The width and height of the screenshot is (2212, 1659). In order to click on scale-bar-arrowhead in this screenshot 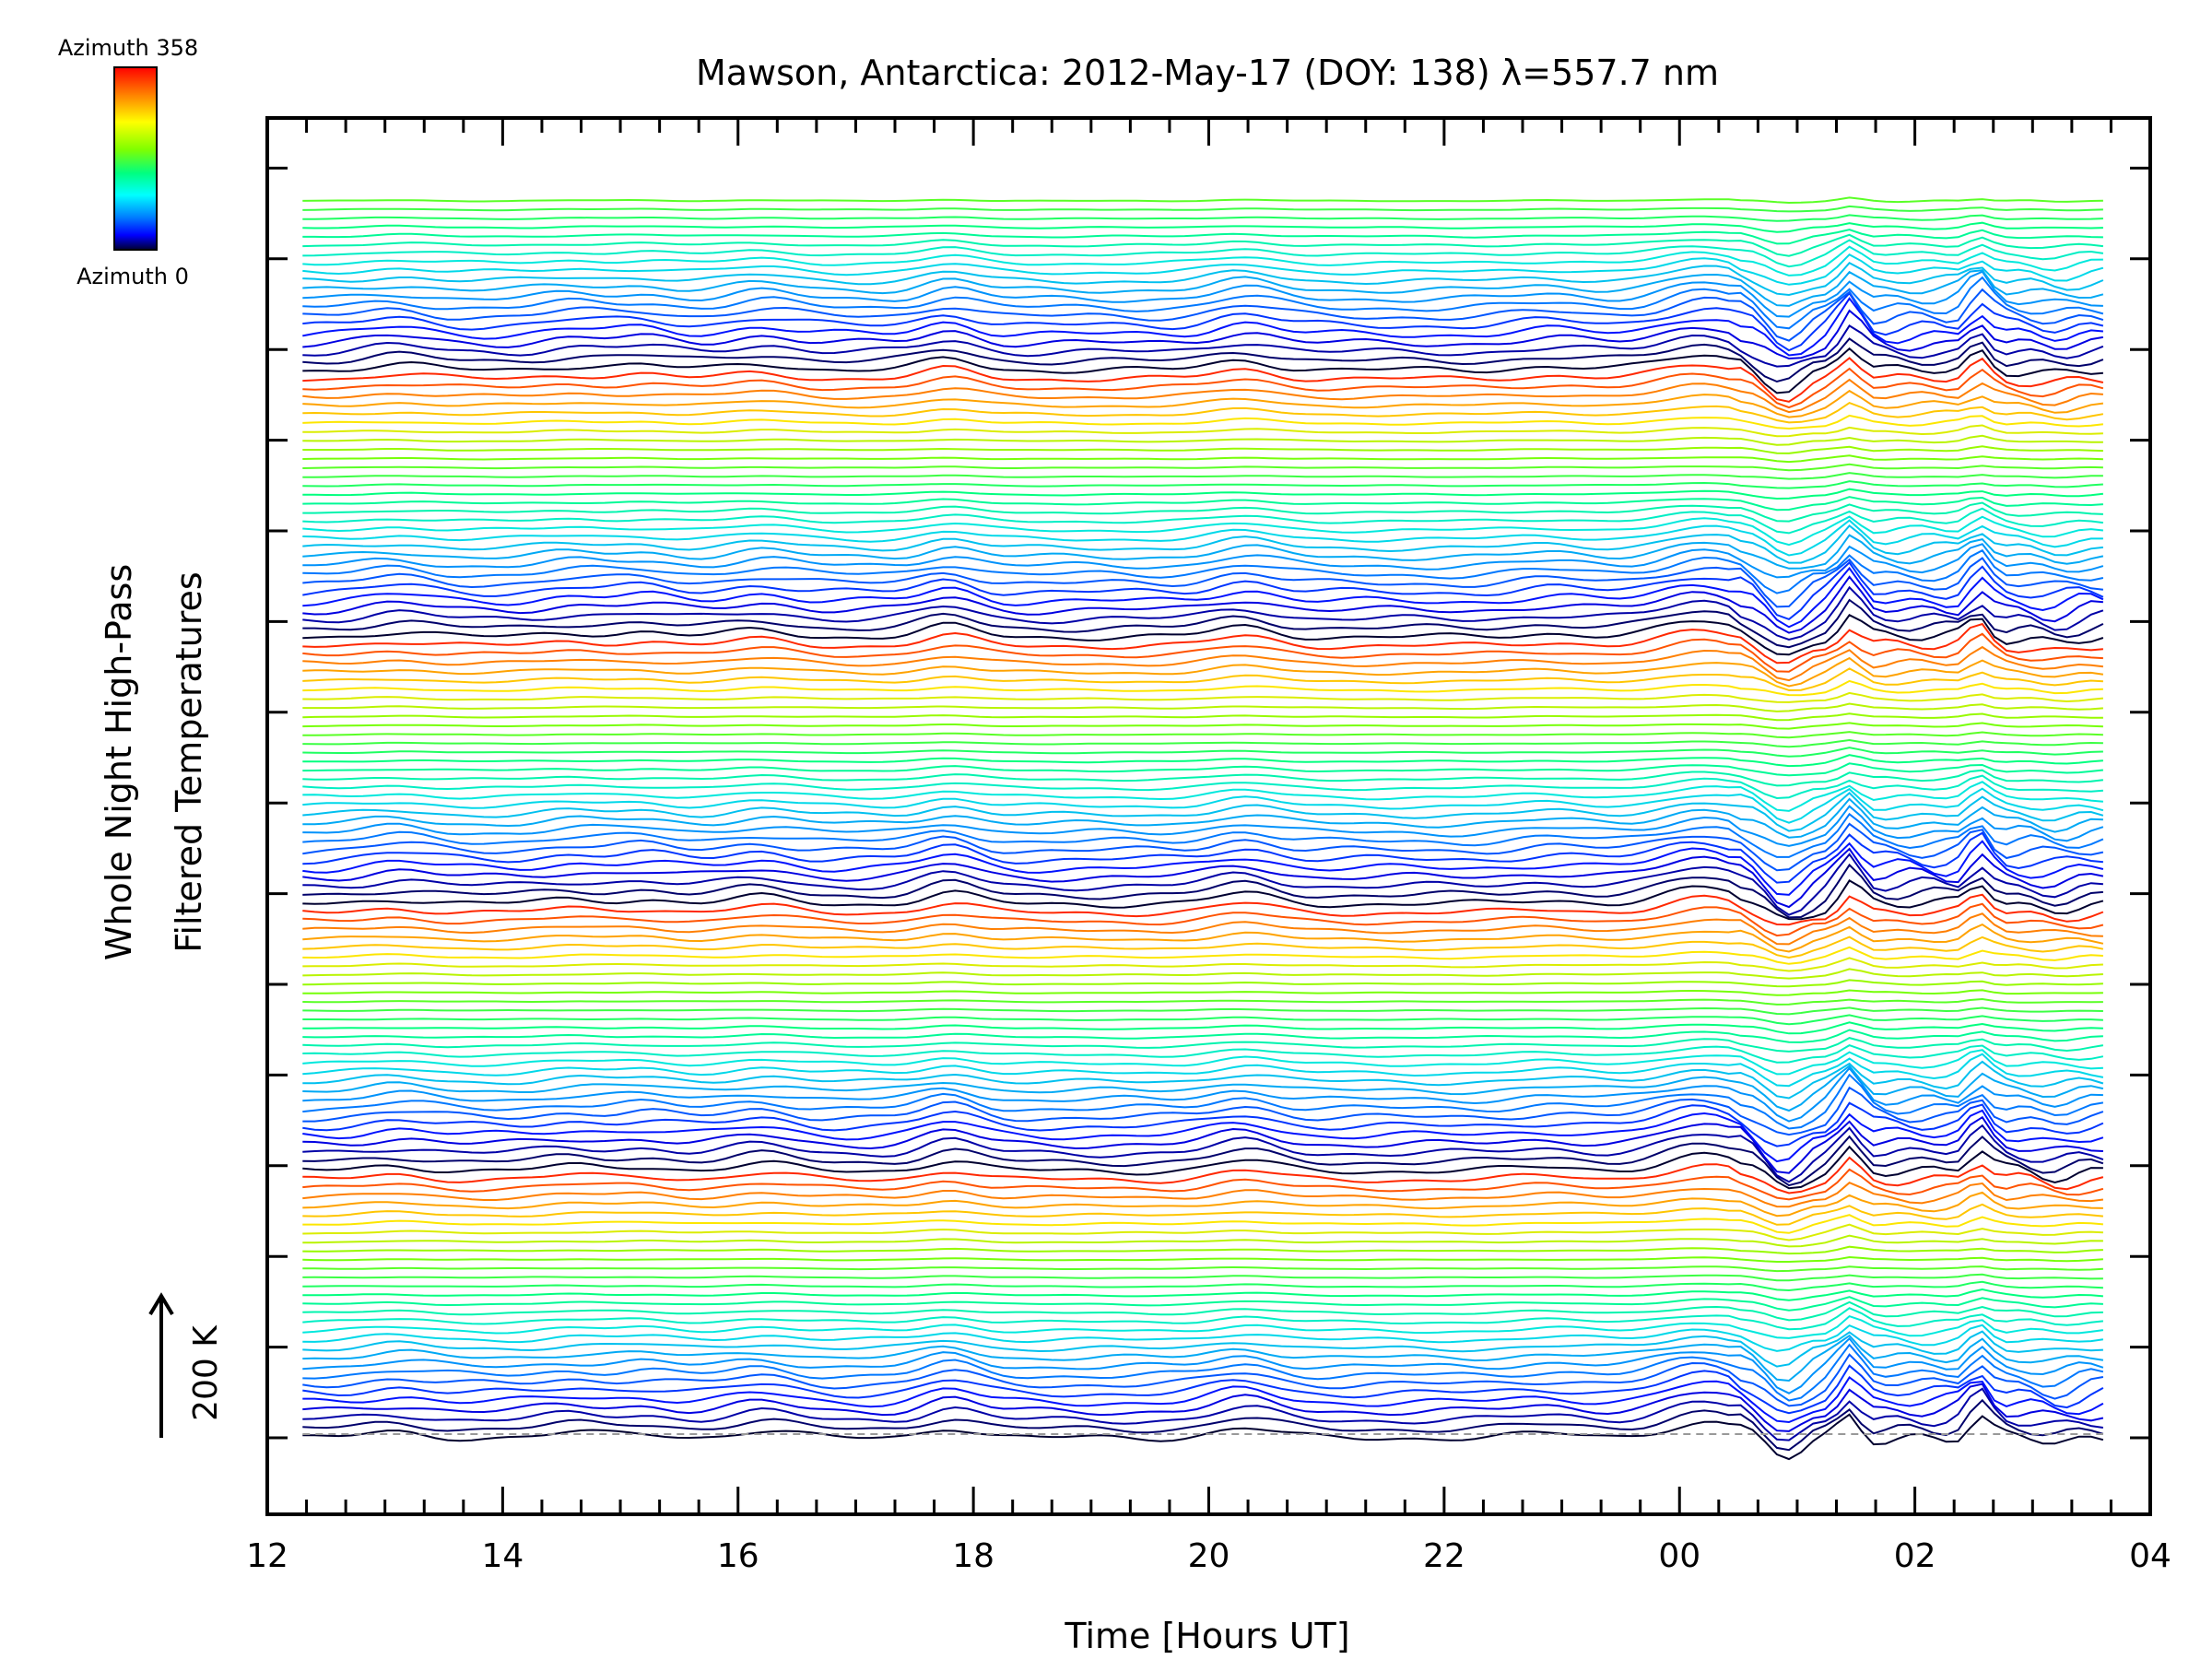, I will do `click(161, 1304)`.